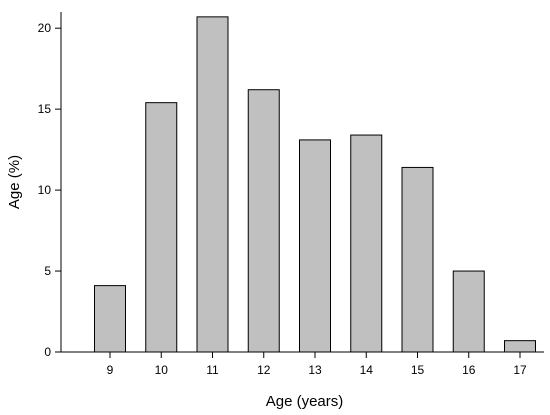  What do you see at coordinates (47, 271) in the screenshot?
I see `y-tick-label: 5` at bounding box center [47, 271].